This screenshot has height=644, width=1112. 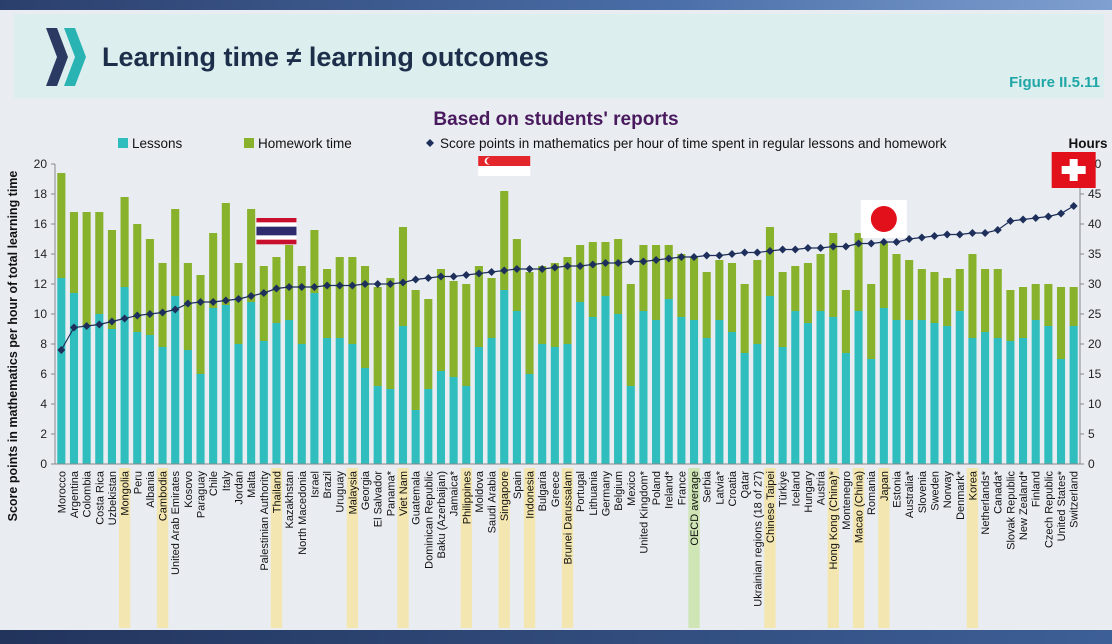 I want to click on bar-lessons-japan, so click(x=883, y=386).